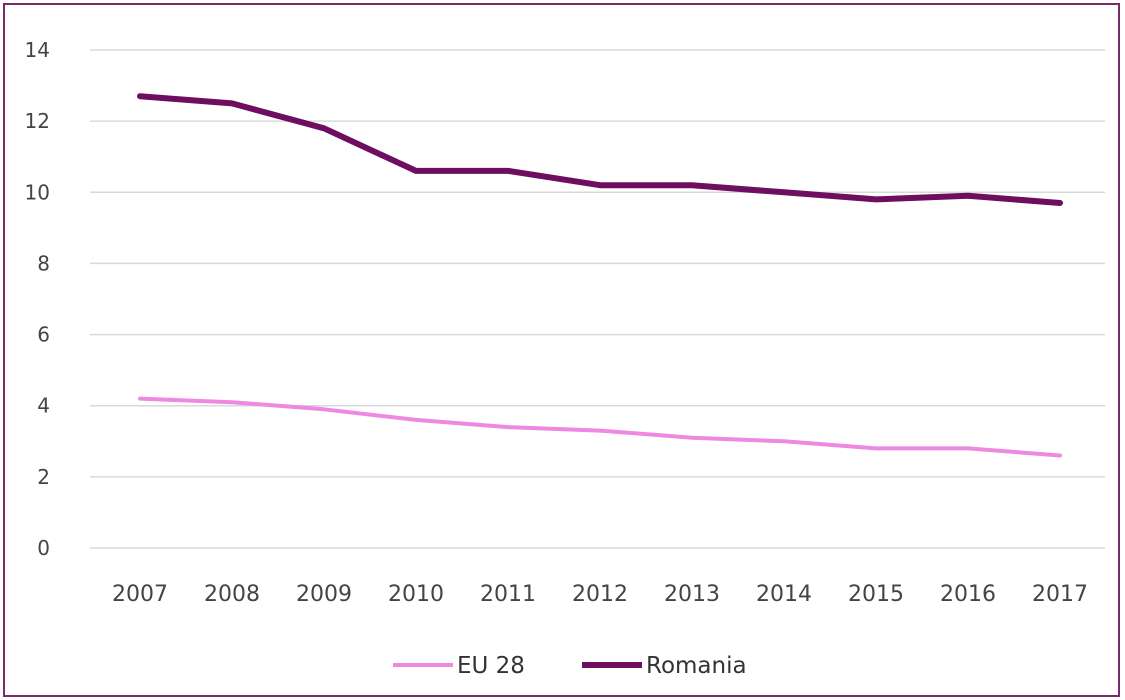  I want to click on legend-label: Romania, so click(696, 666).